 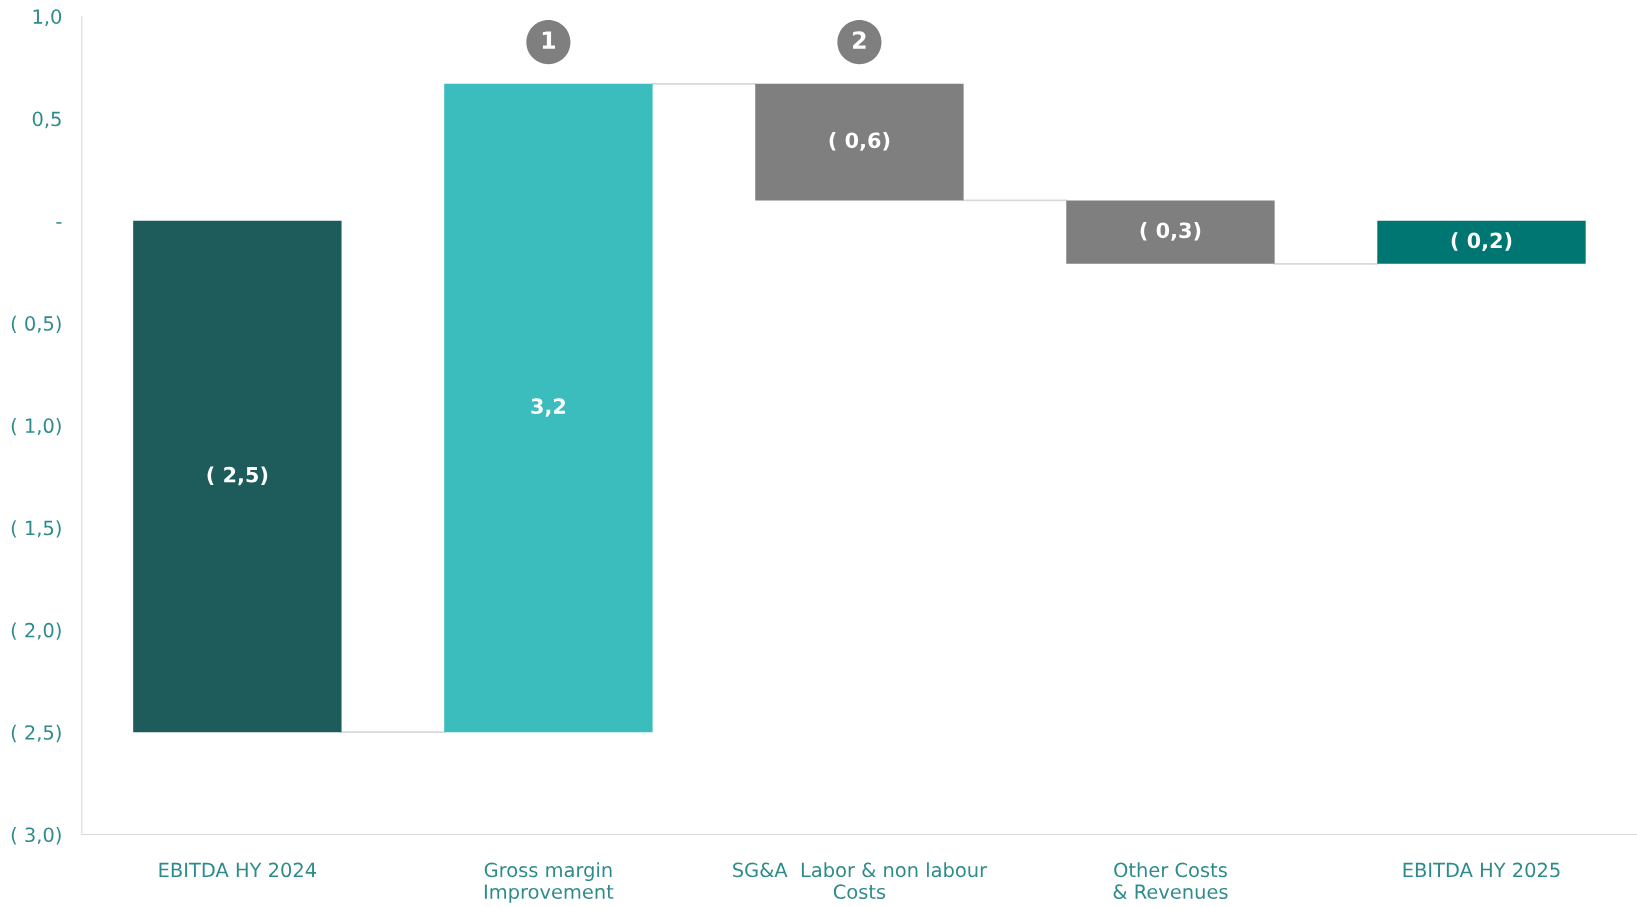 I want to click on y-tick-label: 1,0, so click(x=47, y=17).